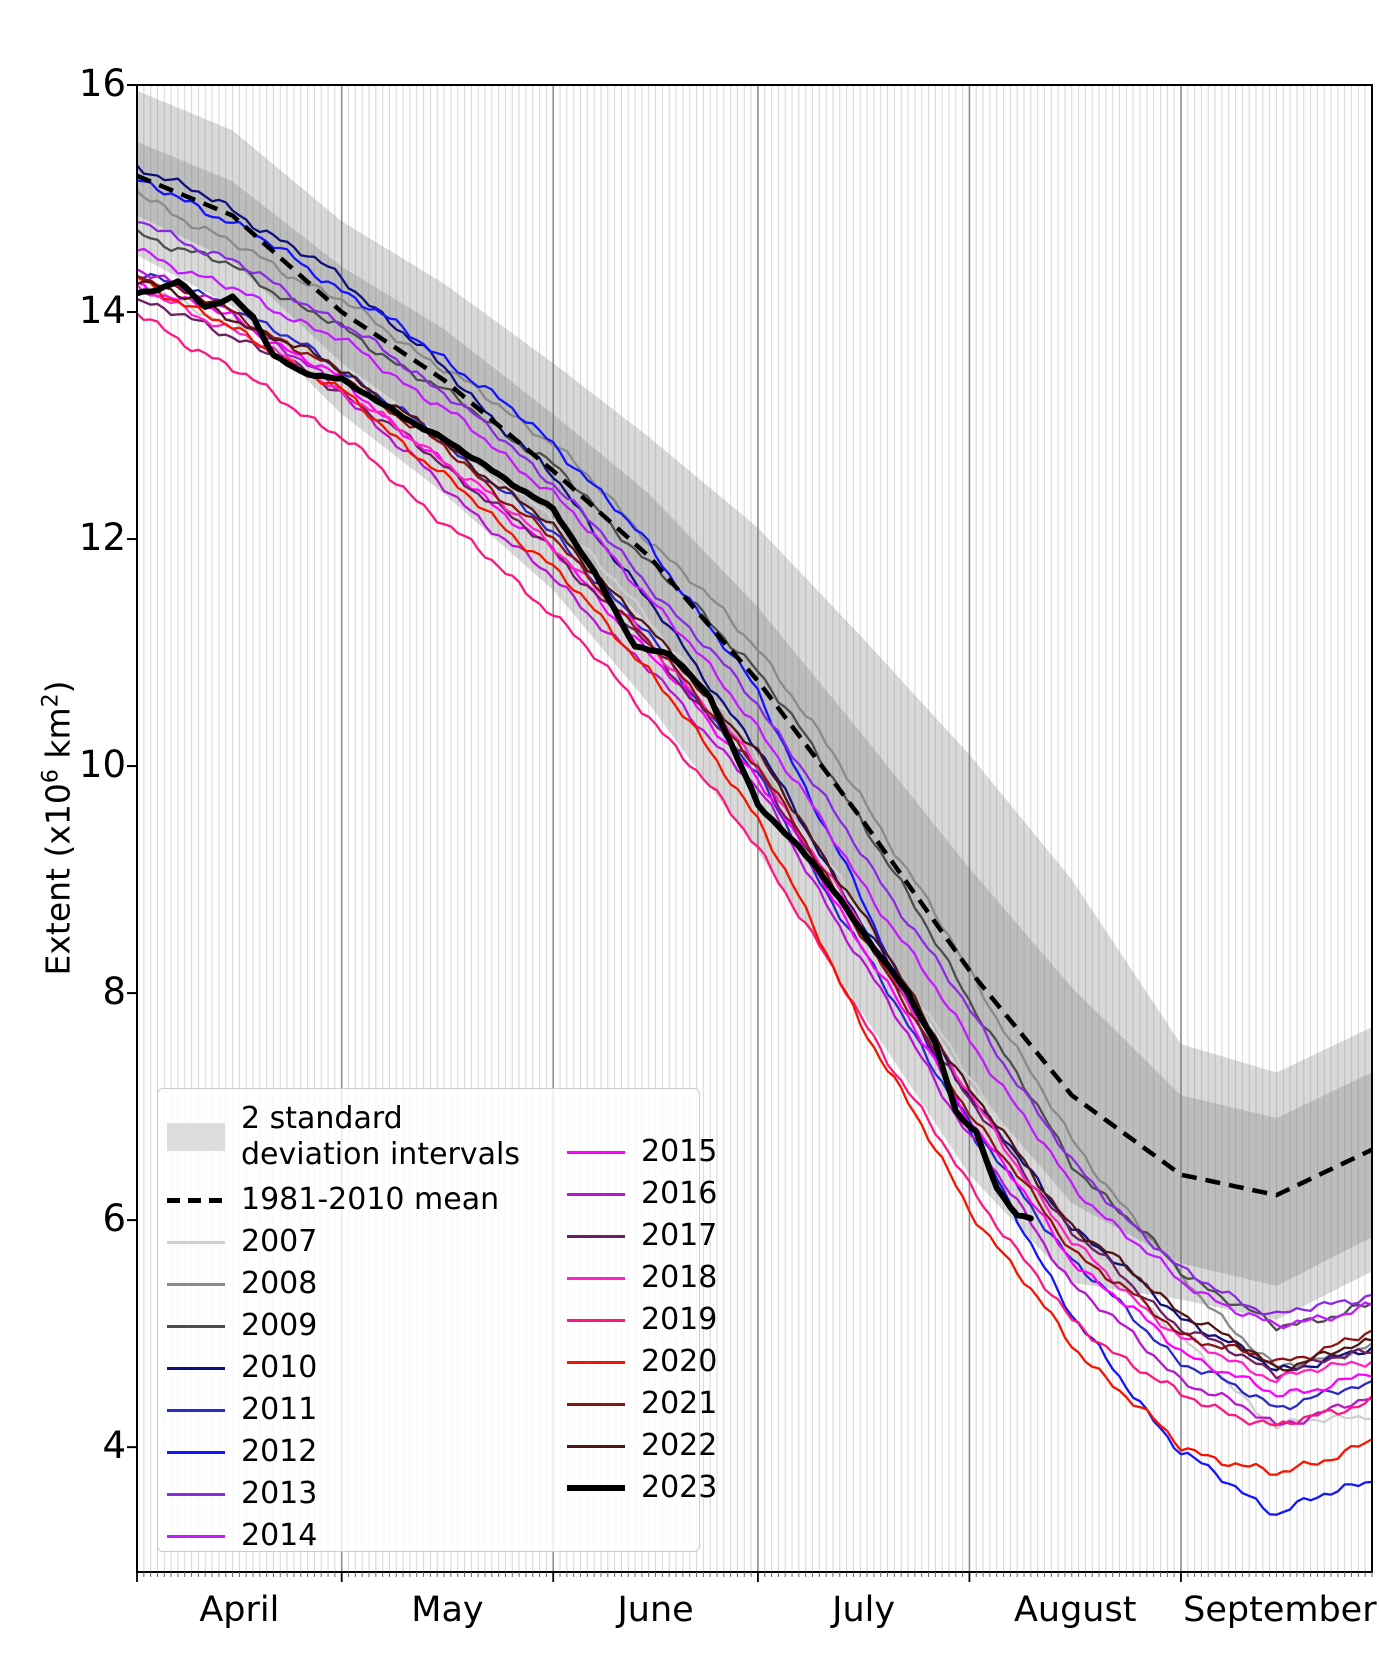 Image resolution: width=1379 pixels, height=1655 pixels. Describe the element at coordinates (447, 1610) in the screenshot. I see `x-tick-label-may: May` at that location.